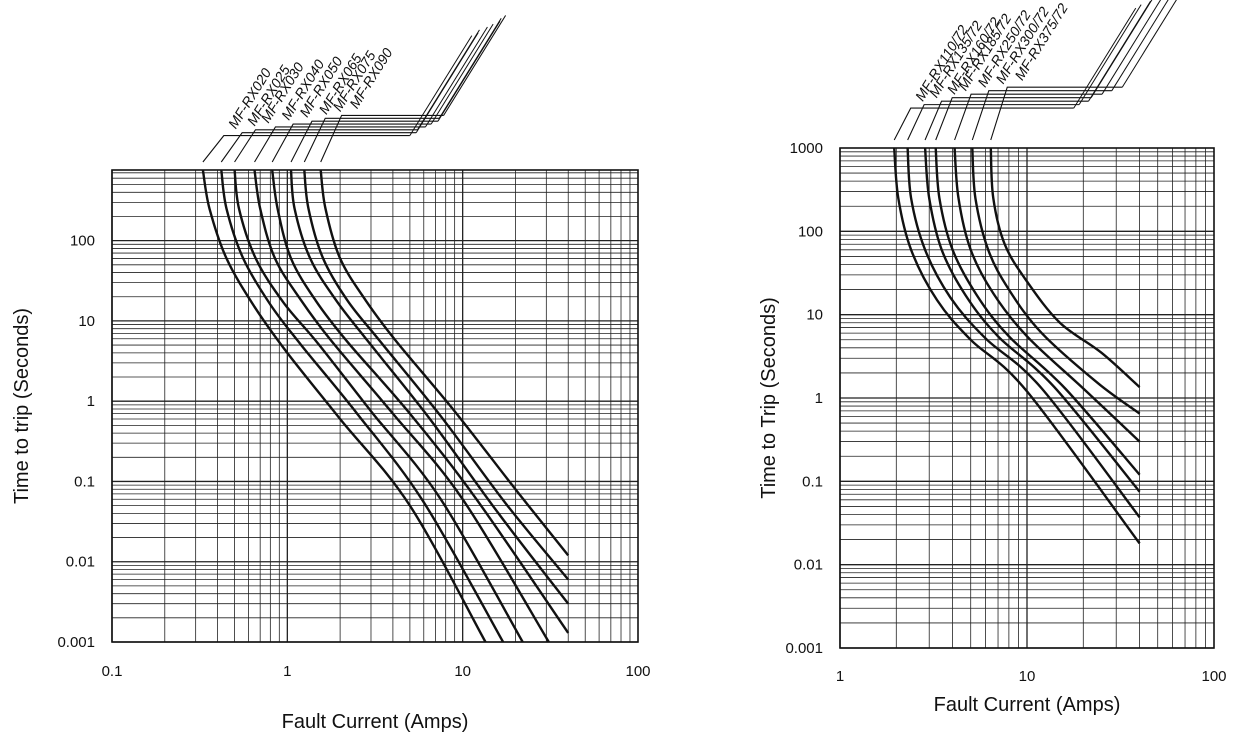 The height and width of the screenshot is (735, 1238). I want to click on y-tick-label: 1000, so click(806, 148).